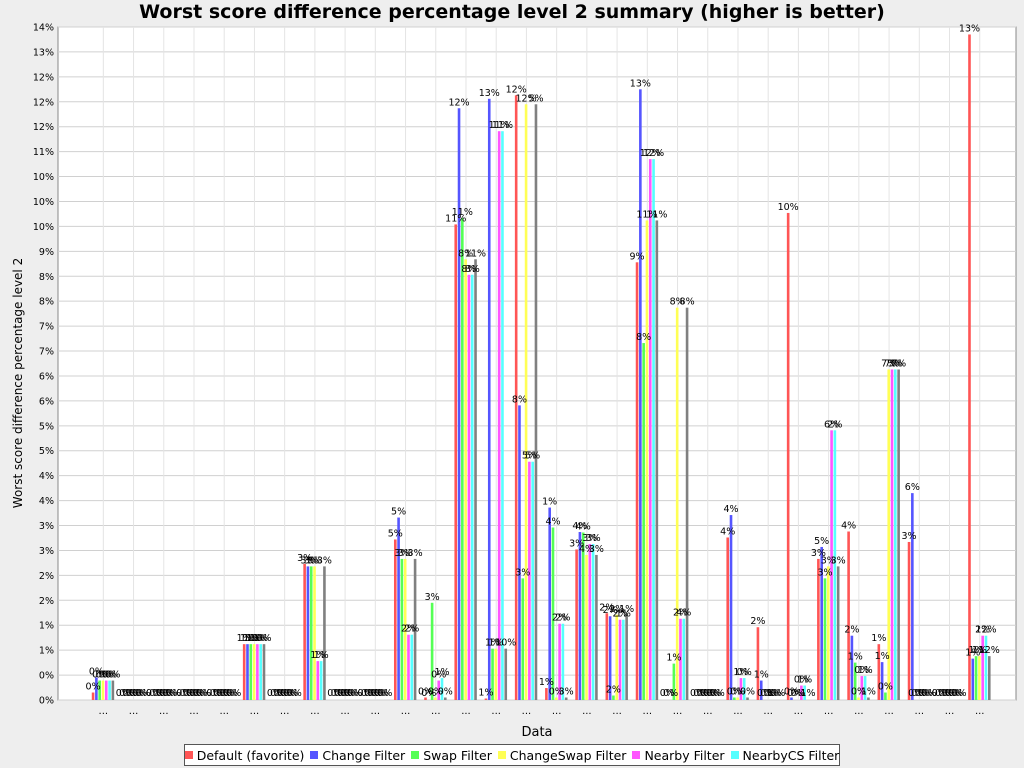 This screenshot has height=768, width=1024. I want to click on legend-swatch-nearby-filter, so click(636, 755).